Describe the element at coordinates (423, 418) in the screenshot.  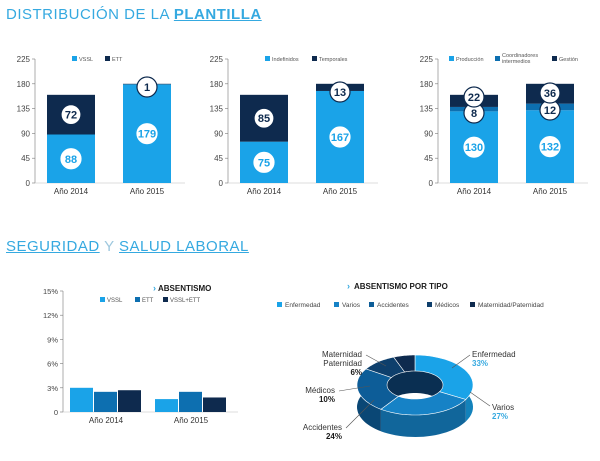
I see `ring-side` at that location.